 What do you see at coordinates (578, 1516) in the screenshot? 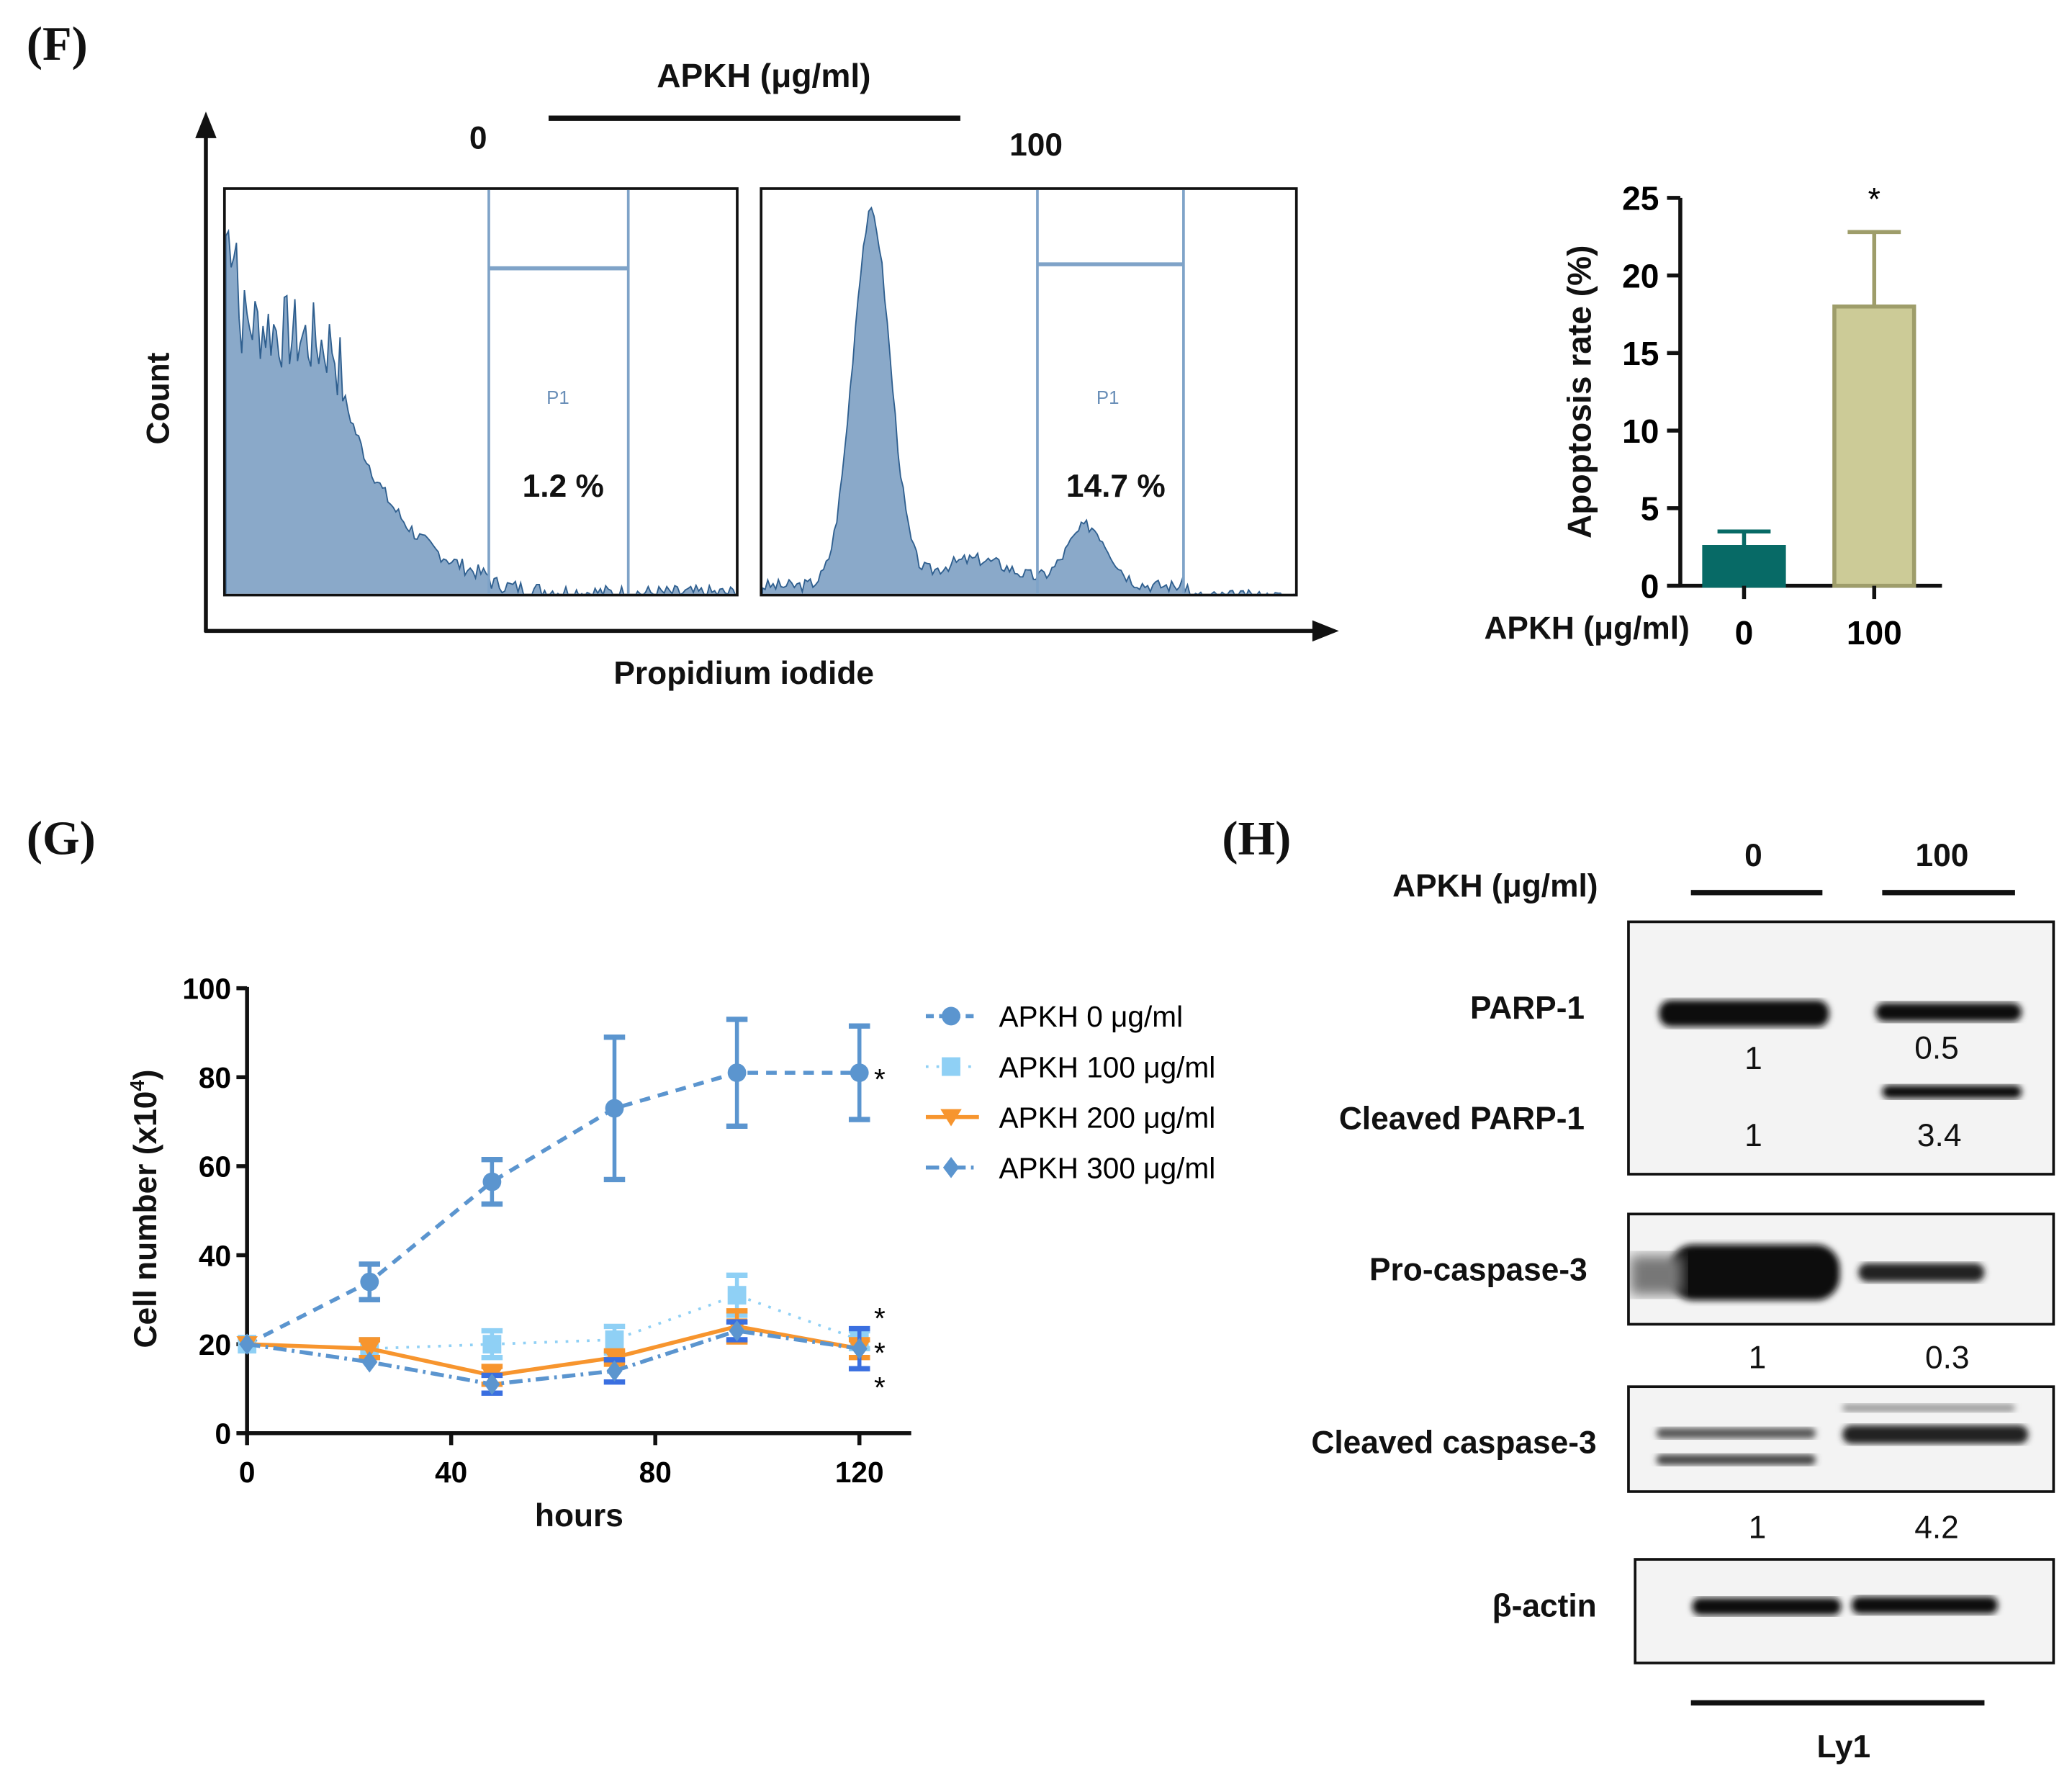
I see `line-x-label: hours` at bounding box center [578, 1516].